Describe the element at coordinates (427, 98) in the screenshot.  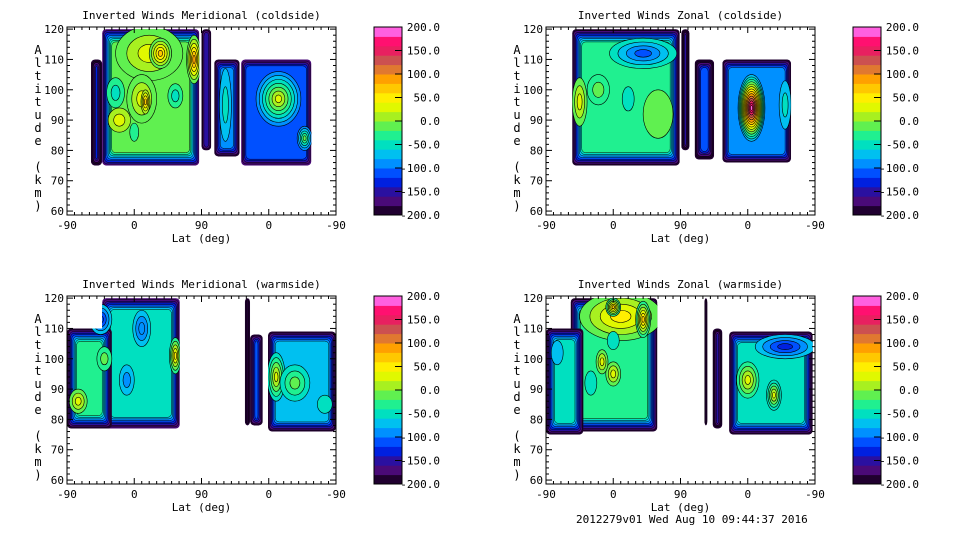
I see `colorbar-tick-label: 50.0` at that location.